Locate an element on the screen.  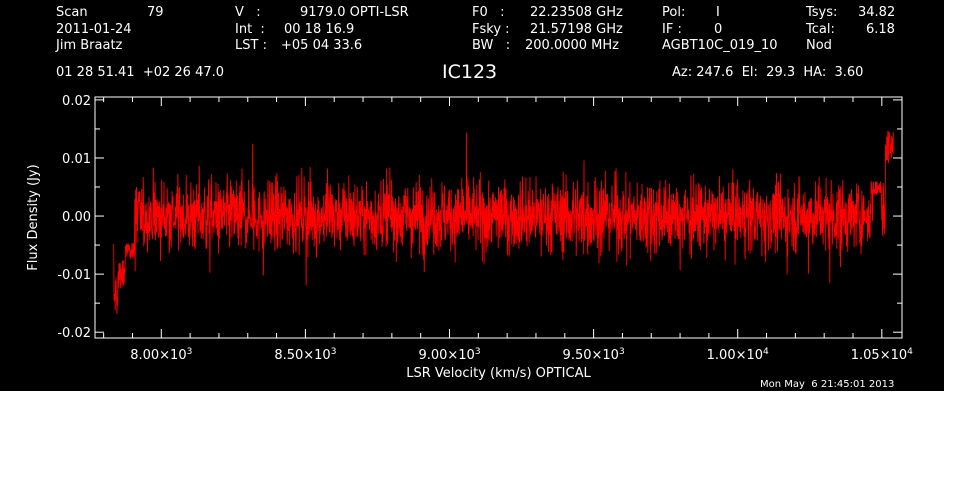
if-label: IF : is located at coordinates (672, 29).